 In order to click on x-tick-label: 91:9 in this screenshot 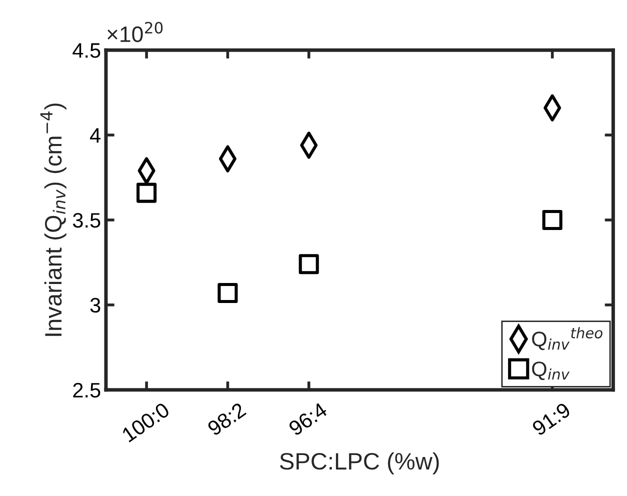, I will do `click(551, 419)`.